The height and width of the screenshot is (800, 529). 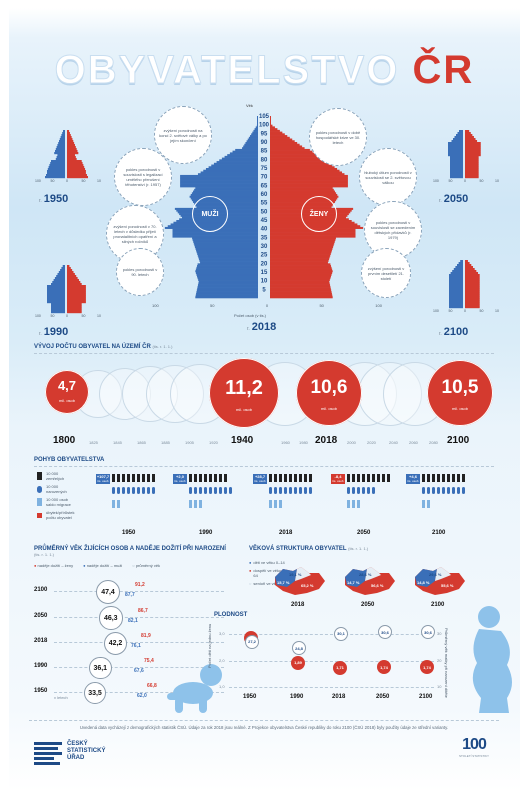 I want to click on avg-age-value: 36,1, so click(x=100, y=668).